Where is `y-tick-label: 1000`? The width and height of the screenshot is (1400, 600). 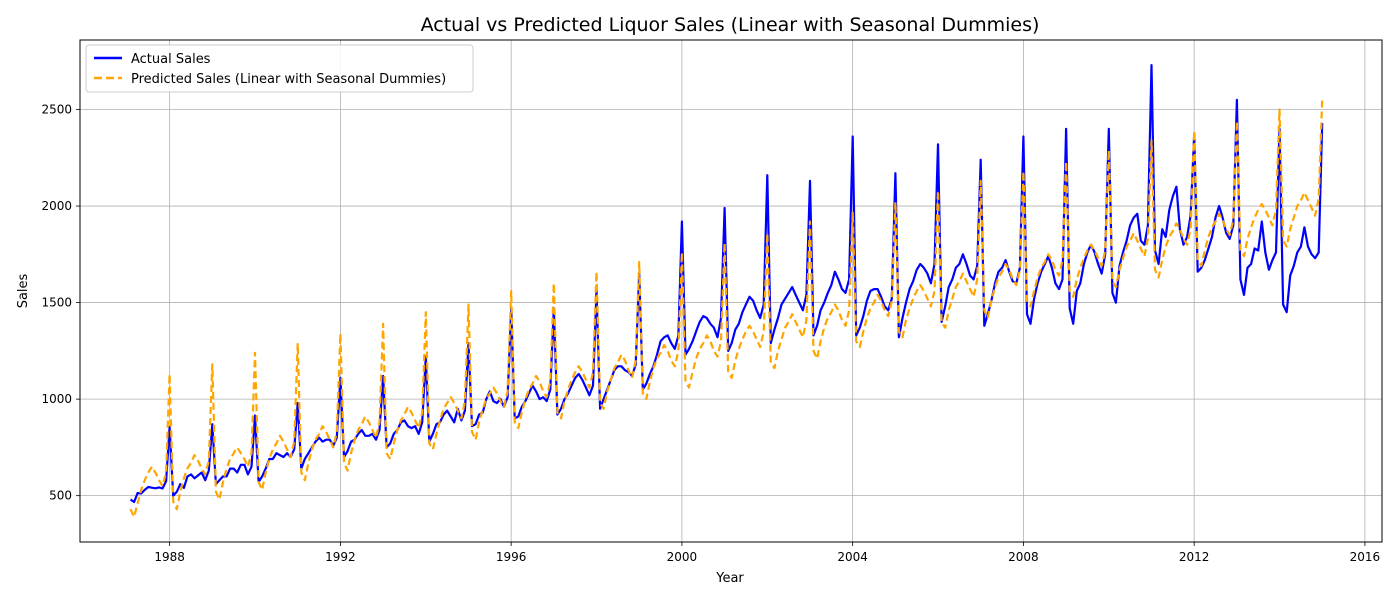 y-tick-label: 1000 is located at coordinates (56, 399).